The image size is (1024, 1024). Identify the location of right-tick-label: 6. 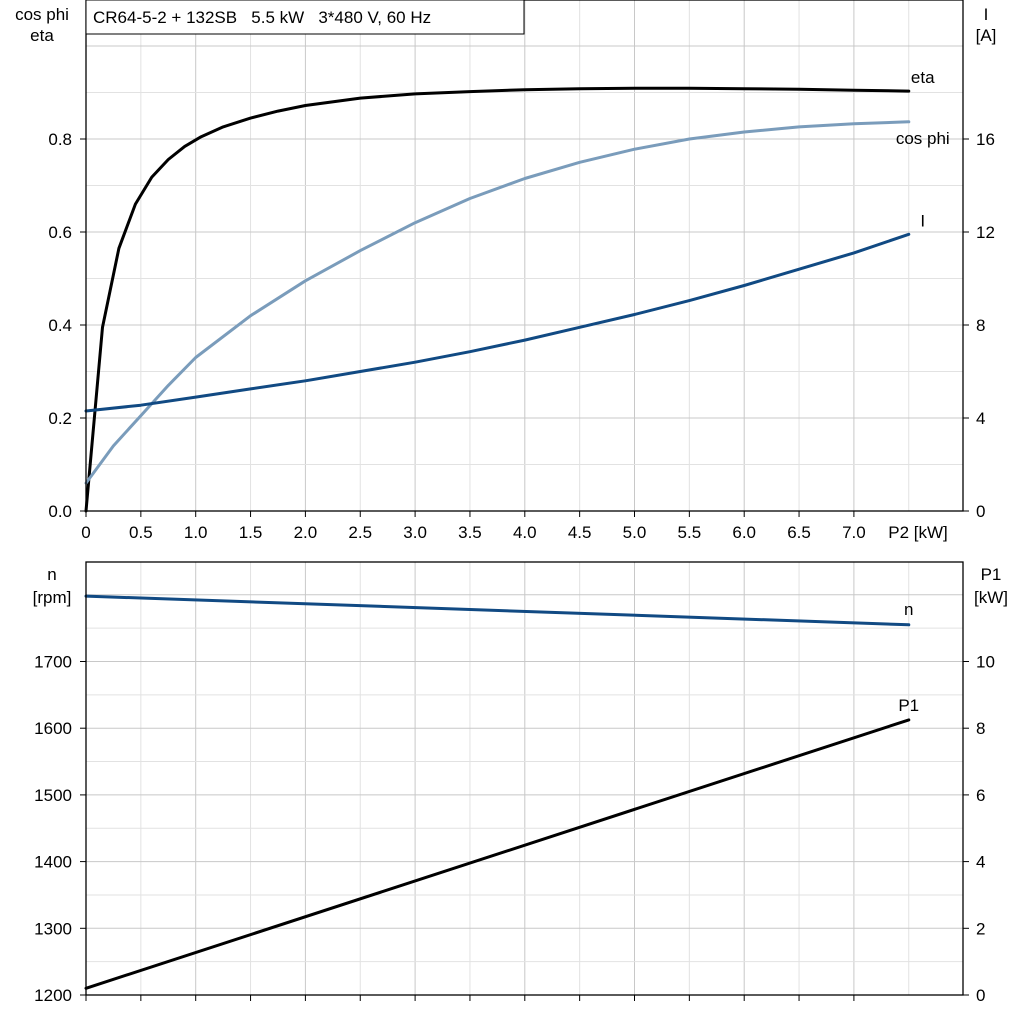
(980, 795).